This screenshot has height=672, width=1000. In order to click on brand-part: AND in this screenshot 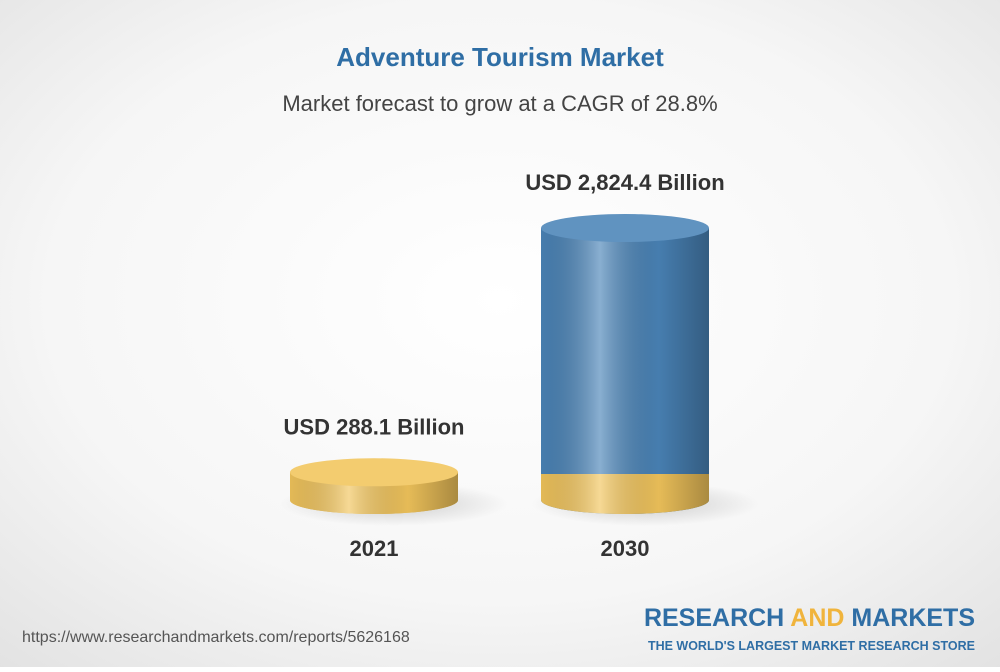, I will do `click(817, 618)`.